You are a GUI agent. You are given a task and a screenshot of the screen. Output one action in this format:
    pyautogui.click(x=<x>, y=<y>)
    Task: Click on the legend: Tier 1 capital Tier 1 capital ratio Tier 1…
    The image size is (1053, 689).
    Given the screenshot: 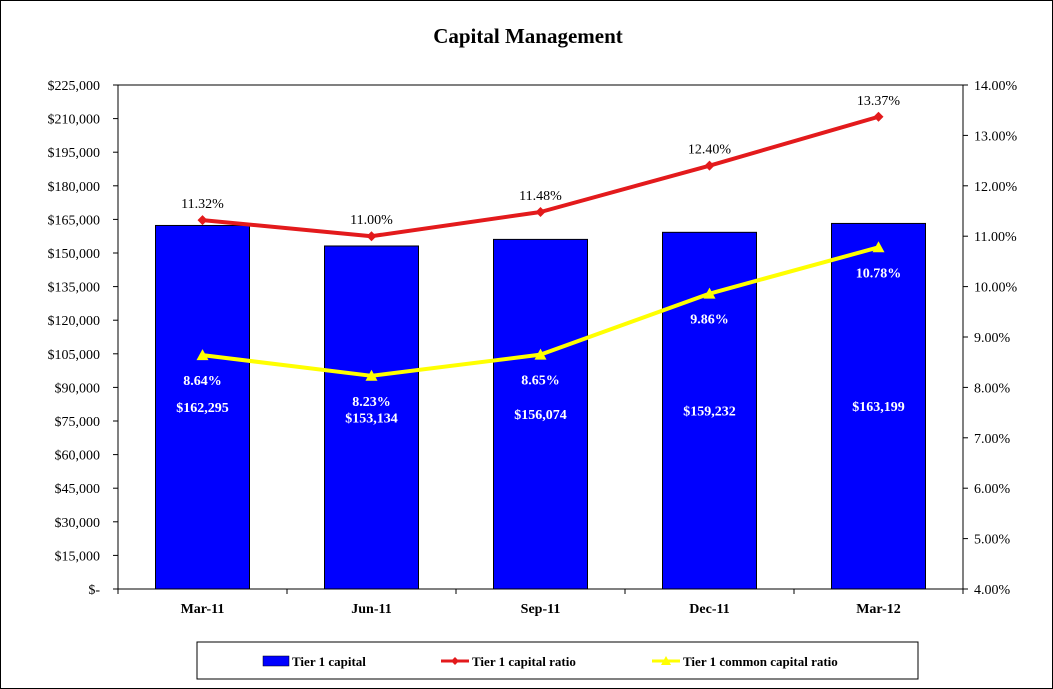 What is the action you would take?
    pyautogui.click(x=557, y=660)
    